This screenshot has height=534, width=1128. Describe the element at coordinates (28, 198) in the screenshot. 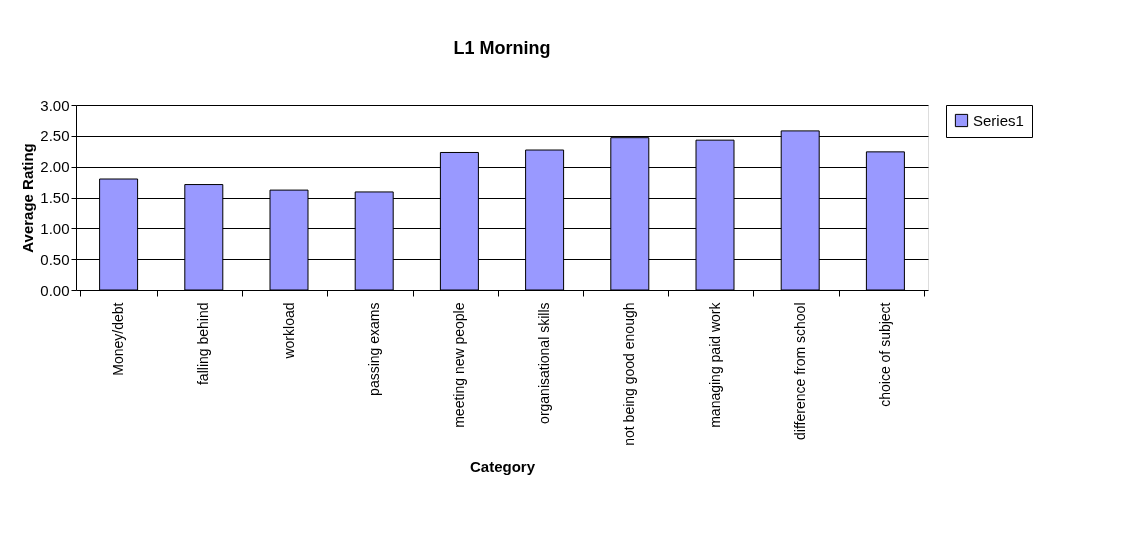

I see `y-axis-title: Average Rating` at that location.